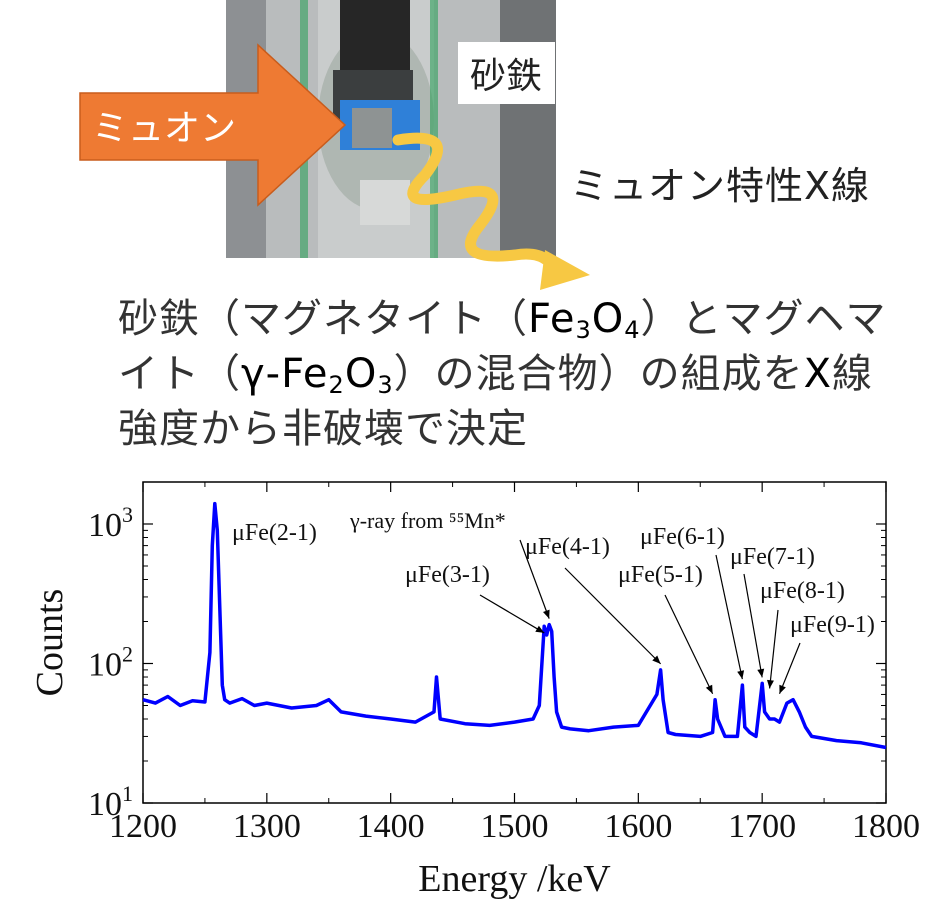  Describe the element at coordinates (427, 520) in the screenshot. I see `annotation-label: γ-ray from ⁵⁵Mn*` at that location.